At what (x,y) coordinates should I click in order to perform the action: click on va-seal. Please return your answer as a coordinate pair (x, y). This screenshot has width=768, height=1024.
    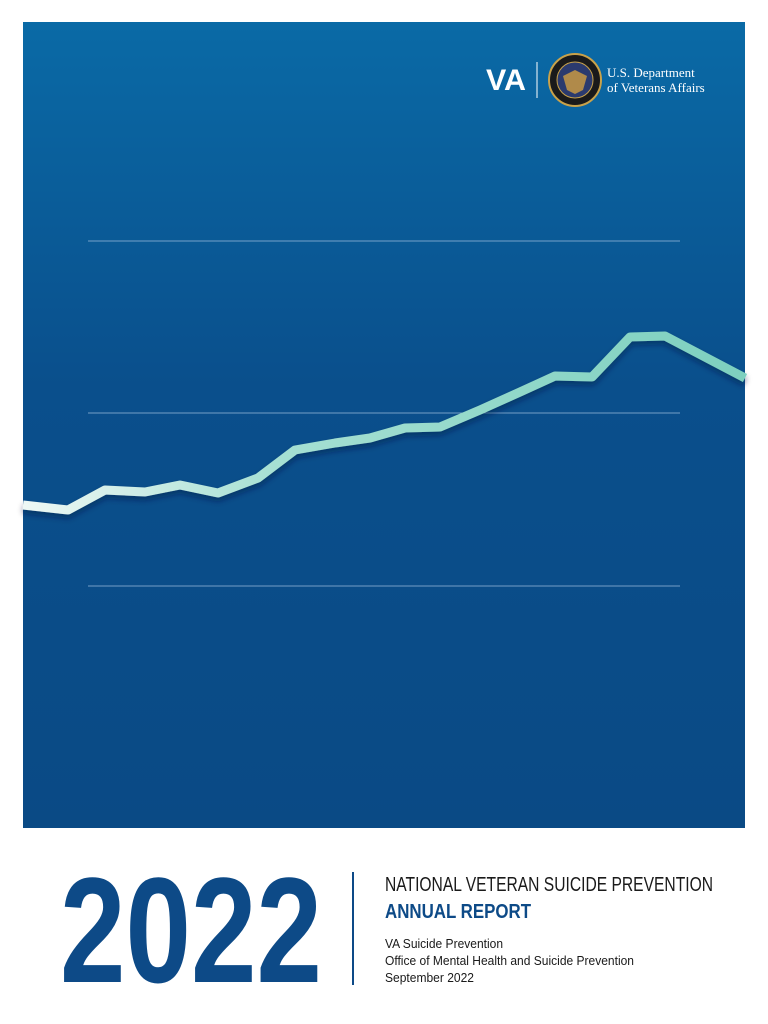
    Looking at the image, I should click on (575, 80).